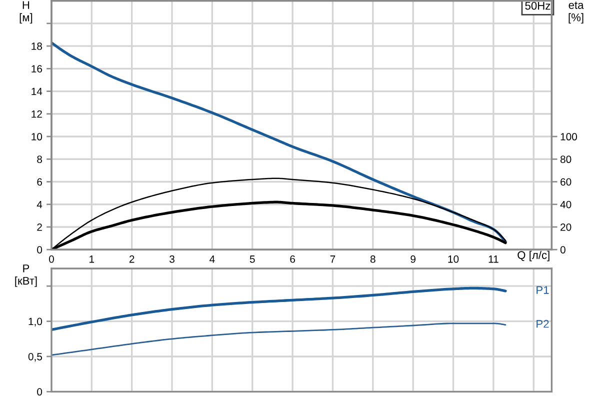 The image size is (600, 400). I want to click on x-tick-label: 1, so click(92, 259).